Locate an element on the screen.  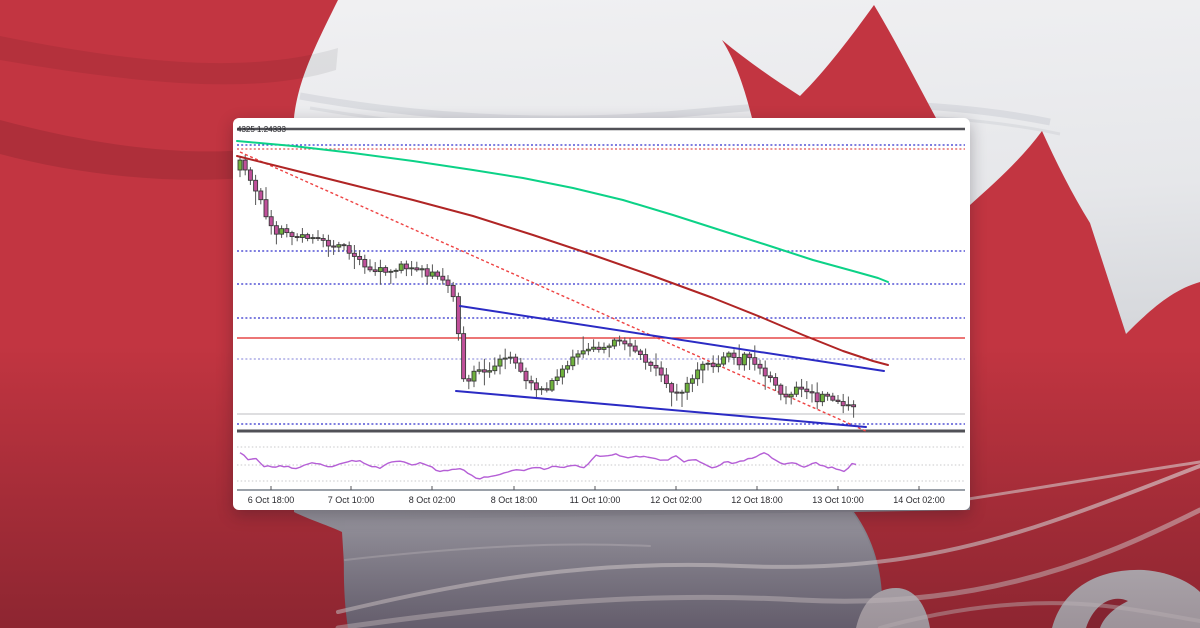
svg-text: 11 Oct 10:00 is located at coordinates (595, 500).